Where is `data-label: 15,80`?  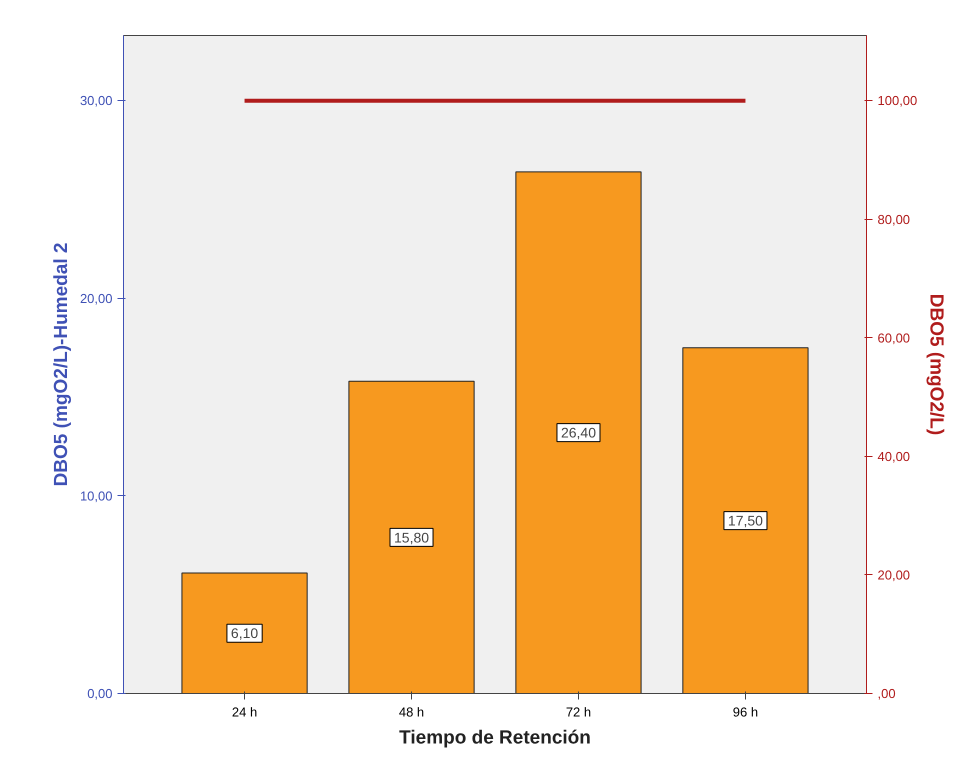 data-label: 15,80 is located at coordinates (412, 537).